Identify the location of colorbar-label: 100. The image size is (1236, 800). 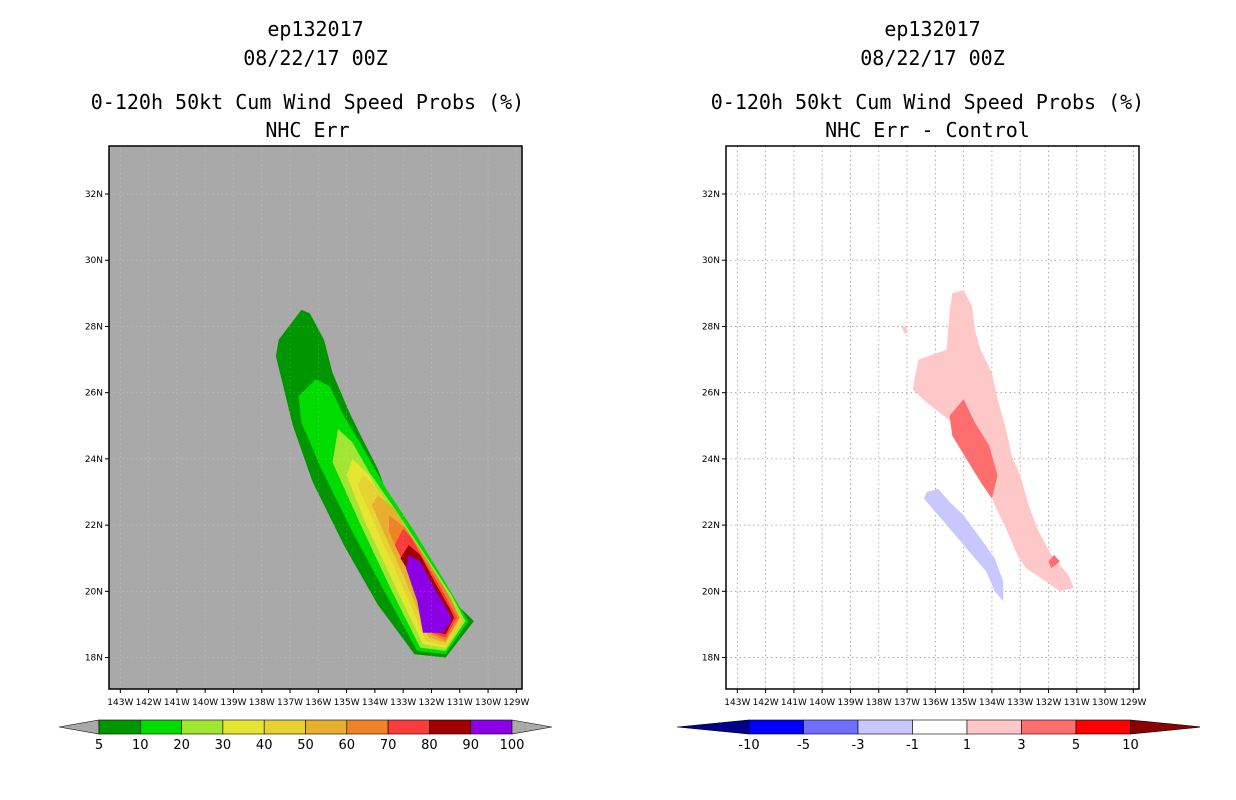
(512, 745).